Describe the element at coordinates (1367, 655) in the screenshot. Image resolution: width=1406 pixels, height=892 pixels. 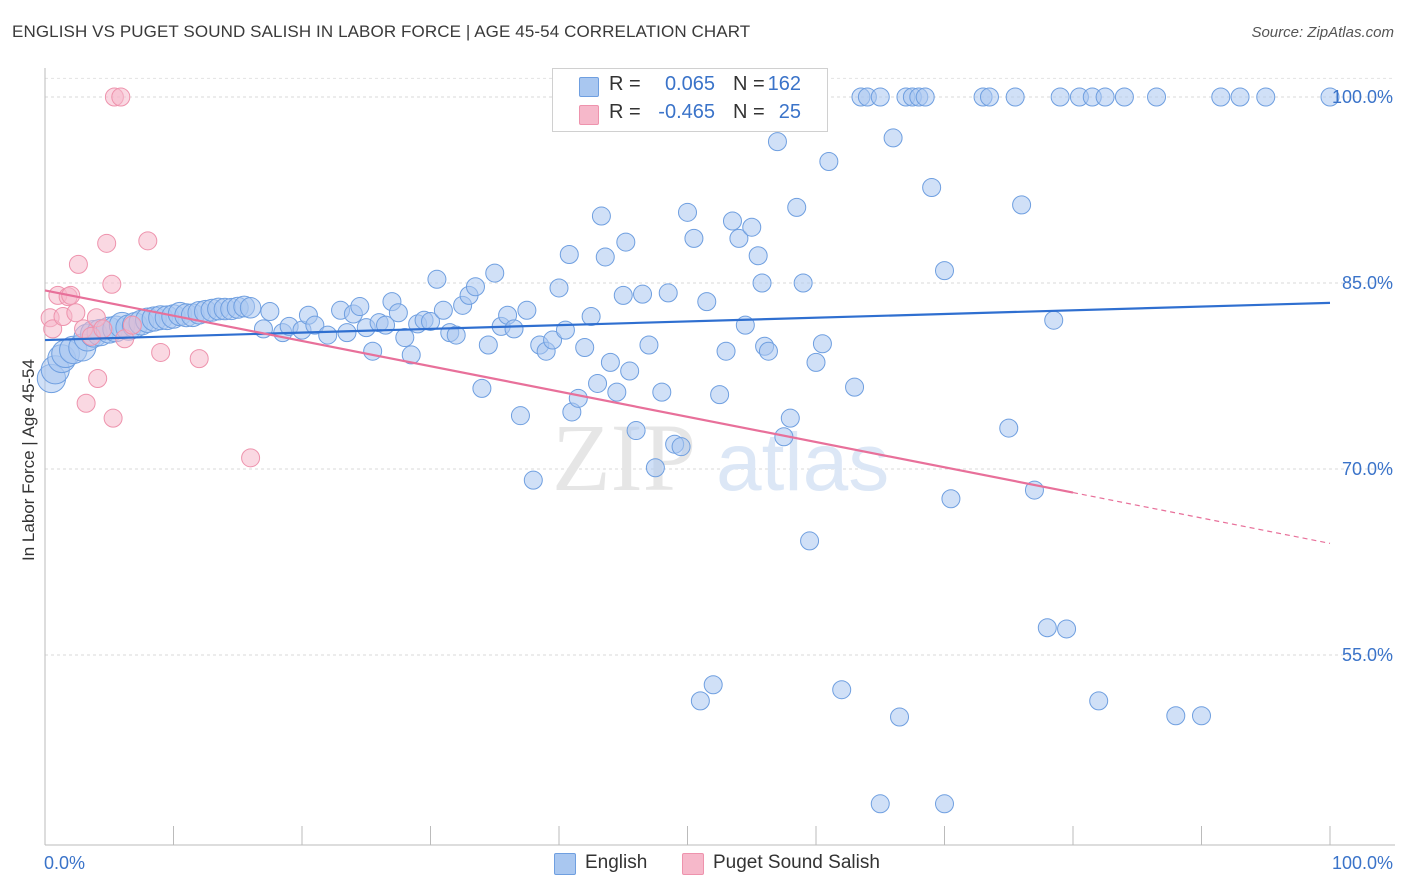
I see `y-tick-label: 55.0%` at that location.